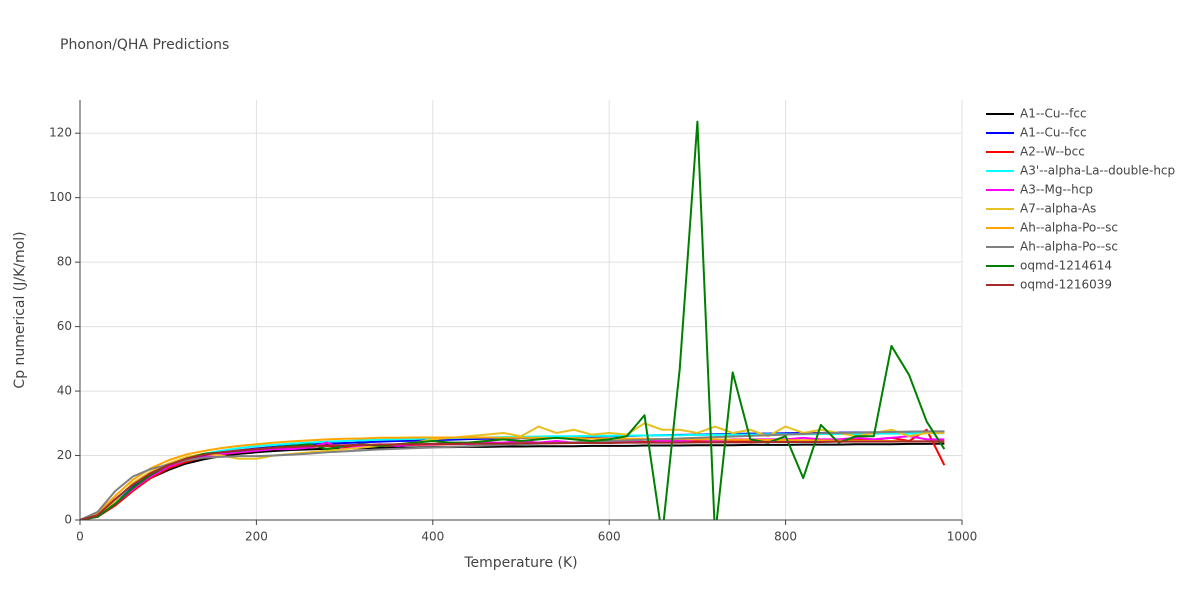  What do you see at coordinates (20, 309) in the screenshot?
I see `y-axis-title: Cp numerical (J/K/mol)` at bounding box center [20, 309].